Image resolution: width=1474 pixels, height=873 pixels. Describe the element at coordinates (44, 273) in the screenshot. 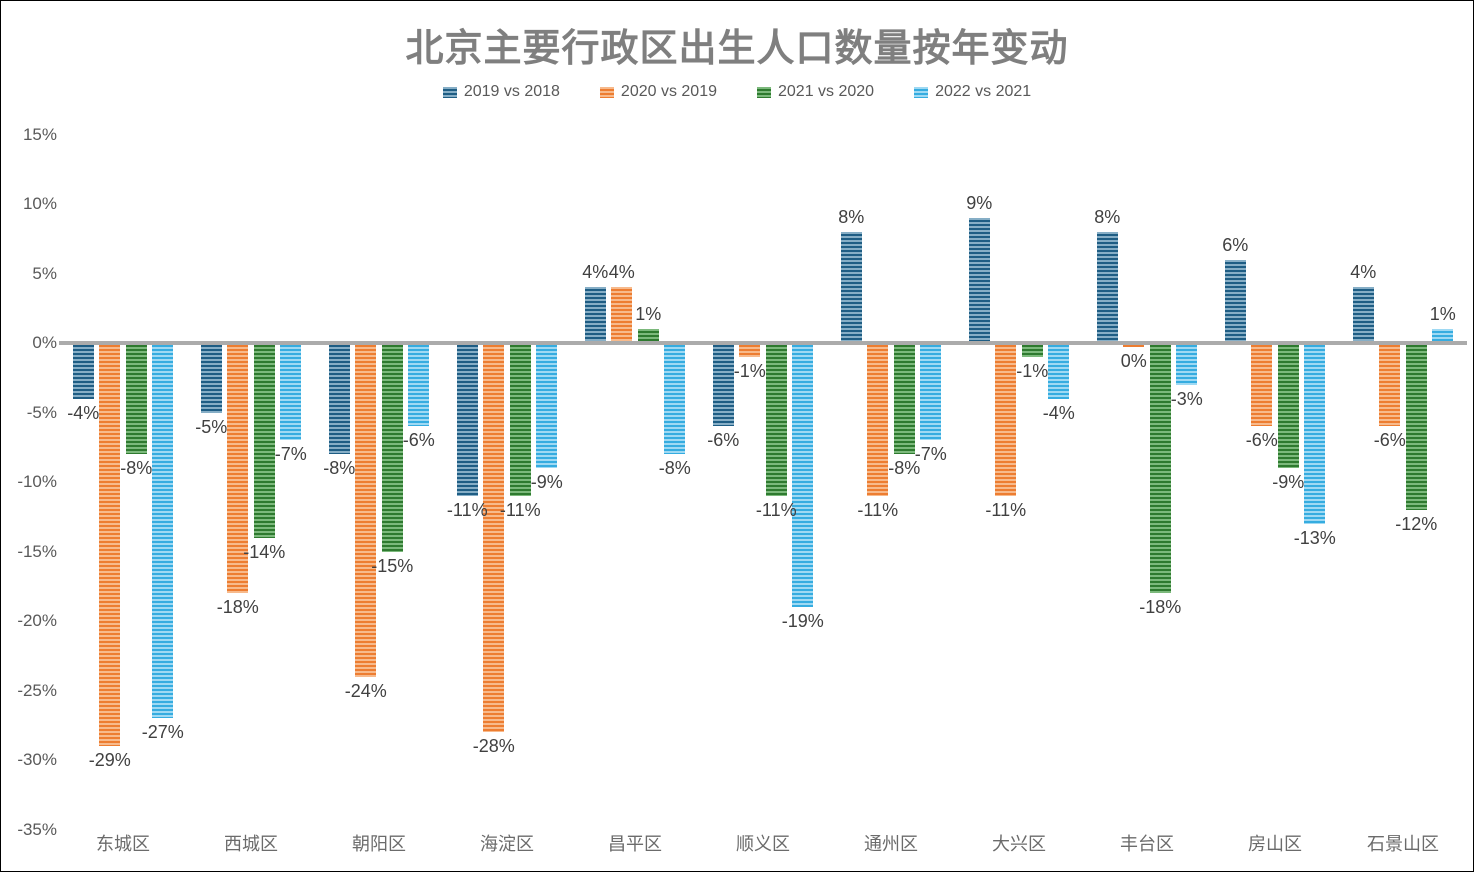

I see `y-axis-tick: 5%` at that location.